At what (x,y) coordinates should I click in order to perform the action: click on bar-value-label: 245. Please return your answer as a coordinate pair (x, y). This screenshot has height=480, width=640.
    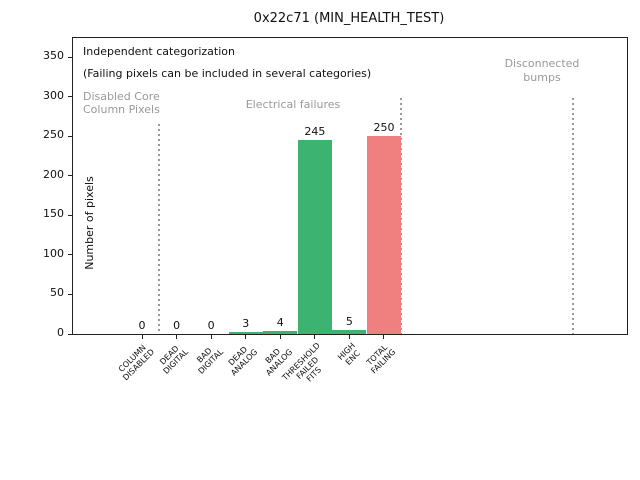
    Looking at the image, I should click on (315, 132).